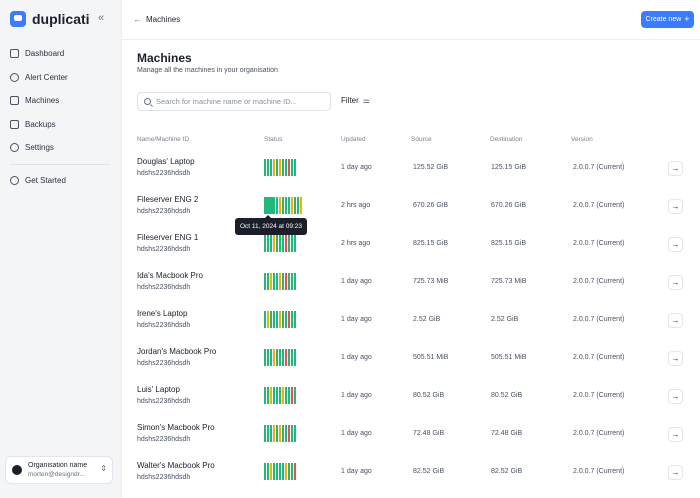 This screenshot has width=700, height=498. I want to click on column-header-updated: Updated, so click(353, 139).